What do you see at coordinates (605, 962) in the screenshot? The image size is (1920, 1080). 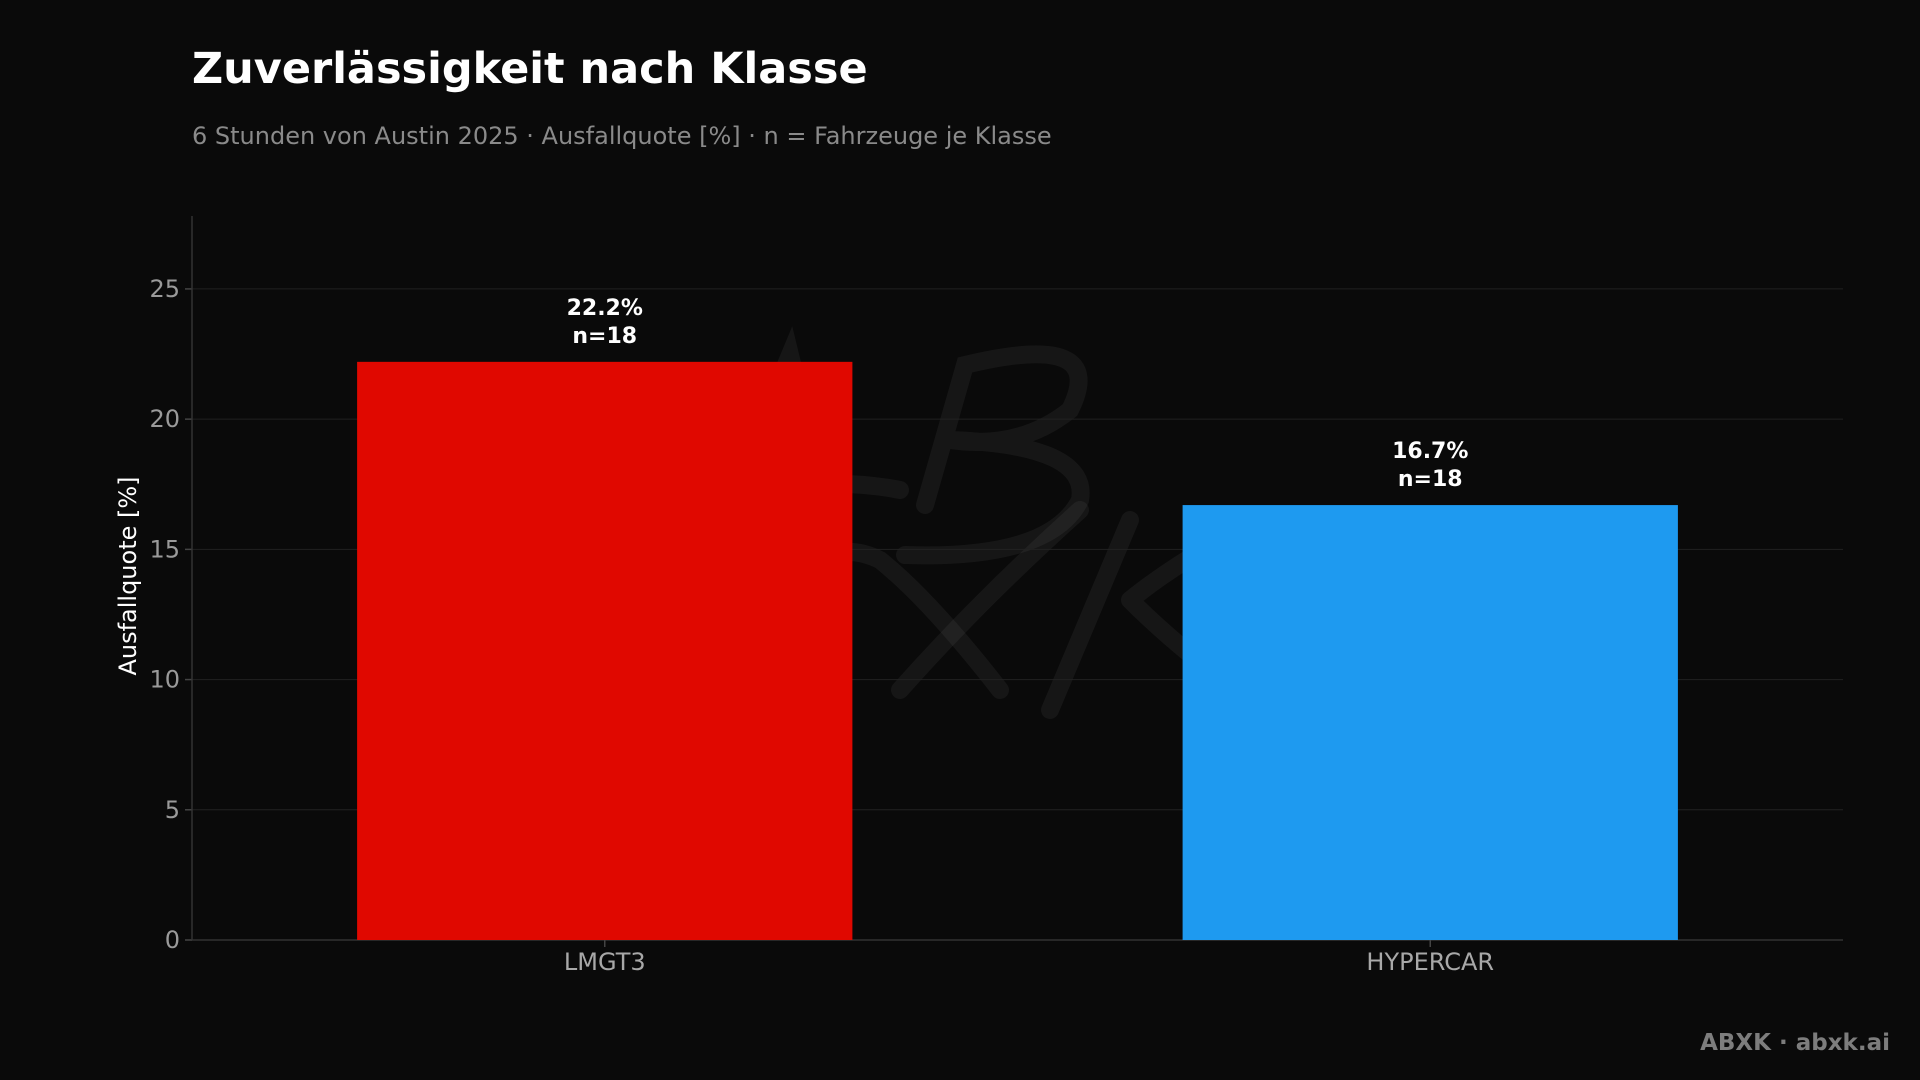 I see `x-tick-label: LMGT3` at bounding box center [605, 962].